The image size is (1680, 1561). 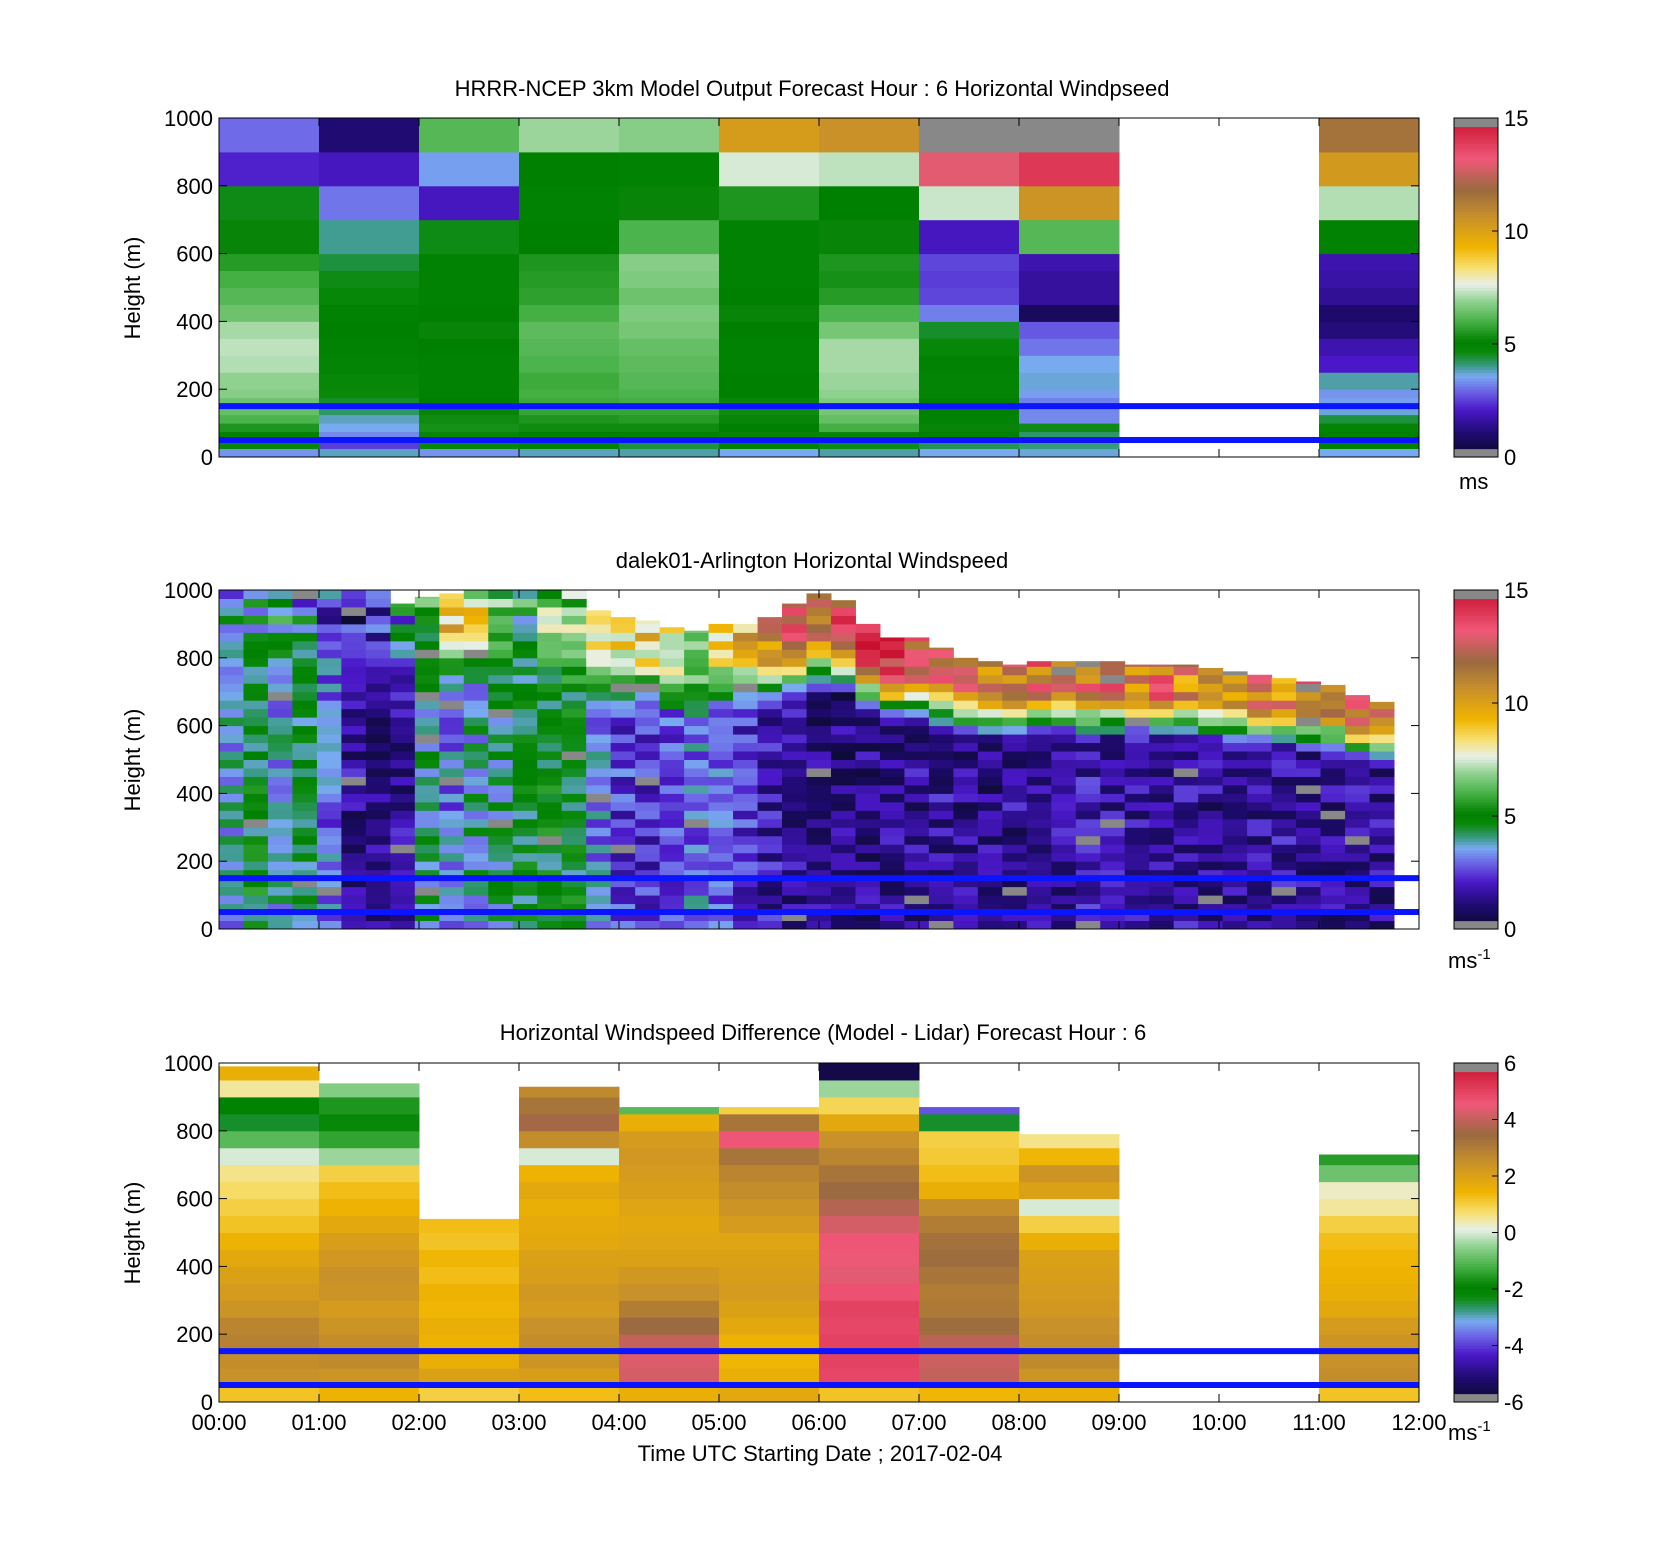 I want to click on panel-lidar-ylabel: Height (m), so click(x=132, y=760).